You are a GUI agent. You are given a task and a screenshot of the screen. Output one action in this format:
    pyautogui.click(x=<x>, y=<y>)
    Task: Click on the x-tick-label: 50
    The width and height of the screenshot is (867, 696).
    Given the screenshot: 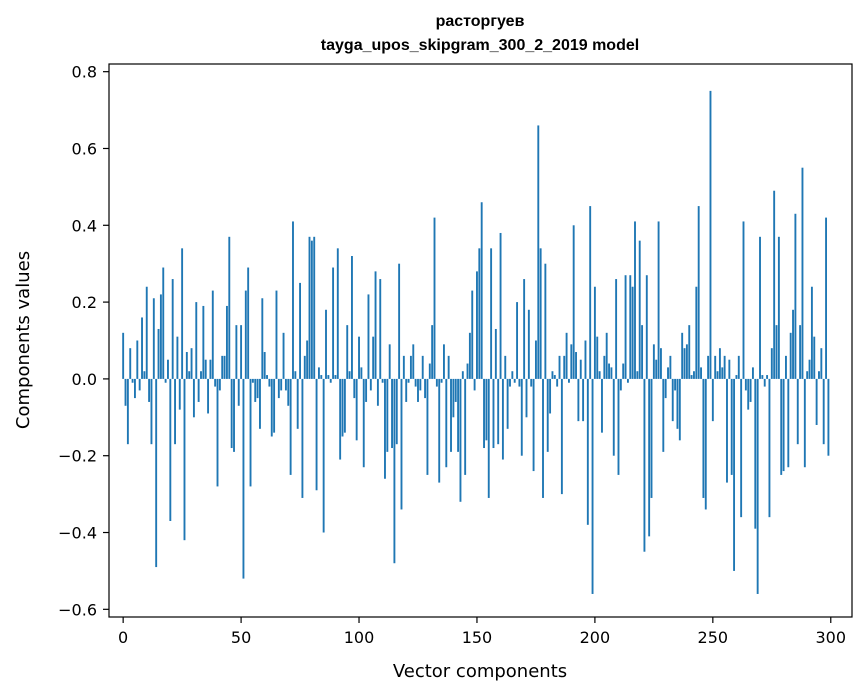 What is the action you would take?
    pyautogui.click(x=241, y=637)
    